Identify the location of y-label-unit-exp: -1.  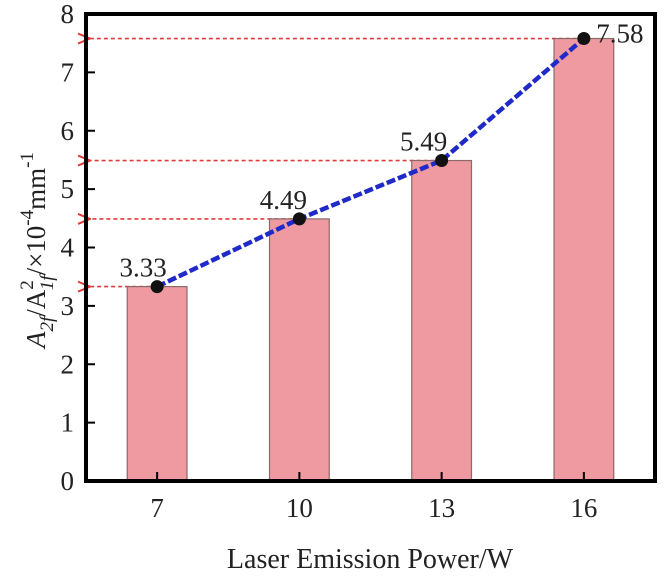
(27, 160).